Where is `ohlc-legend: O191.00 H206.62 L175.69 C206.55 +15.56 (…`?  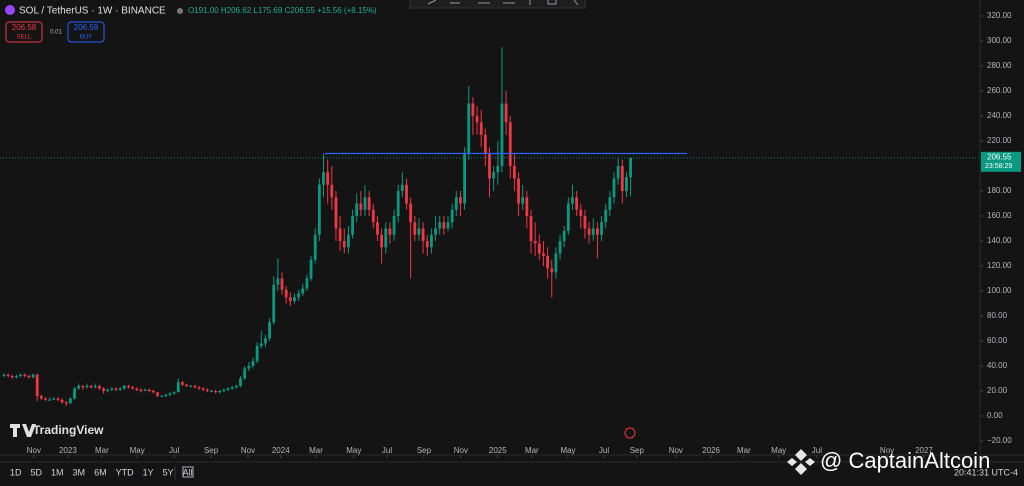
ohlc-legend: O191.00 H206.62 L175.69 C206.55 +15.56 (… is located at coordinates (282, 10).